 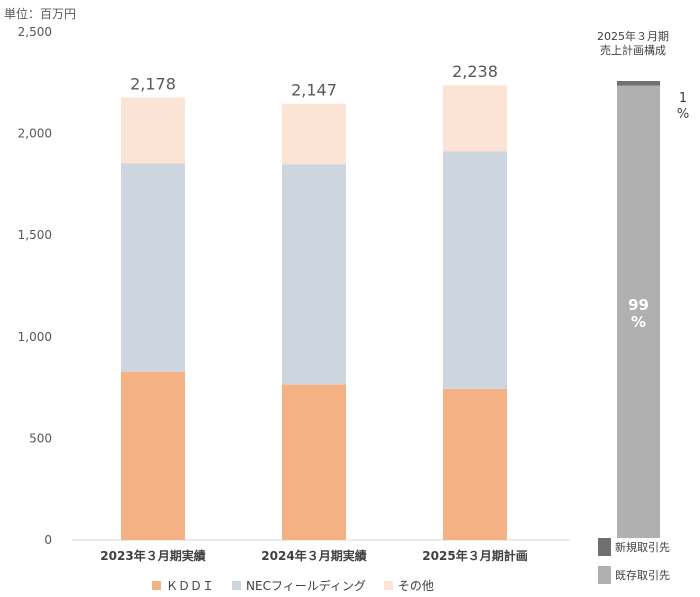 I want to click on y-tick-label: 2,000, so click(x=35, y=134).